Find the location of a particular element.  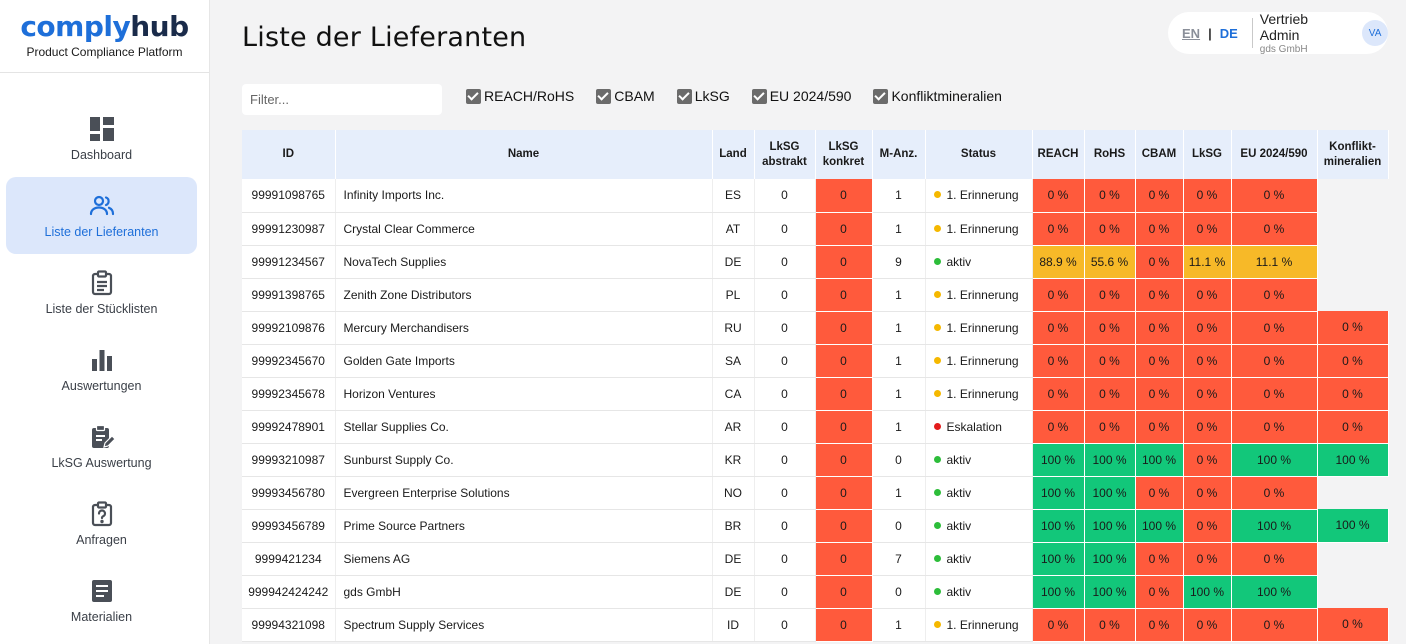

cell-reach: 0 % is located at coordinates (1058, 229).